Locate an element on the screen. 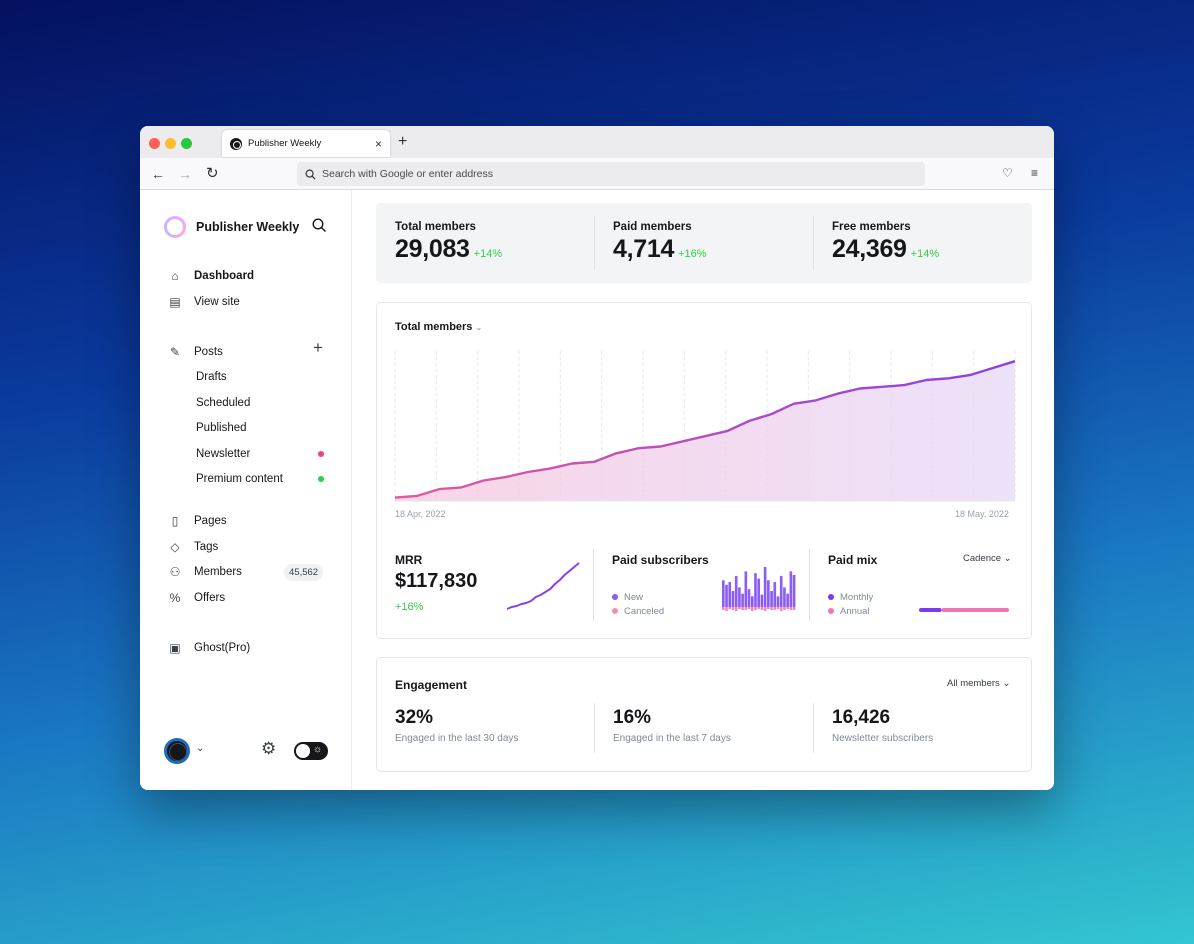  gear-icon: ⚙ is located at coordinates (269, 748).